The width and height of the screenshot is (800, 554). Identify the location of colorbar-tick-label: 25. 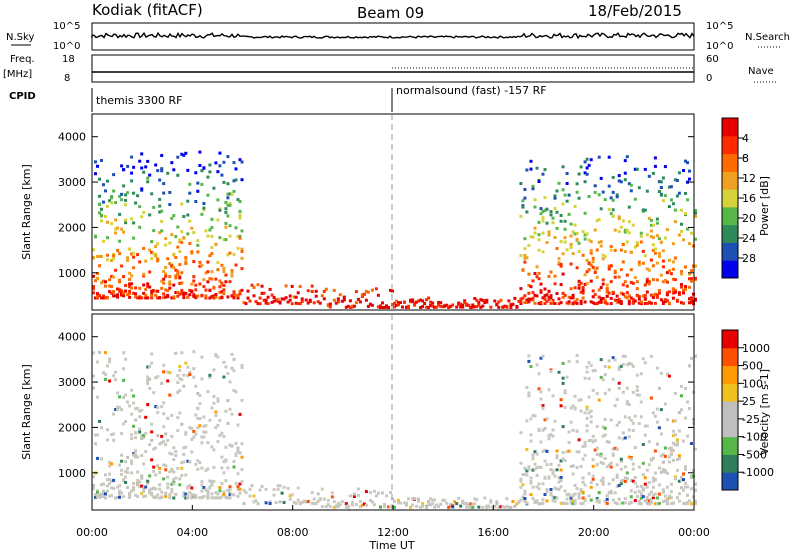
(749, 401).